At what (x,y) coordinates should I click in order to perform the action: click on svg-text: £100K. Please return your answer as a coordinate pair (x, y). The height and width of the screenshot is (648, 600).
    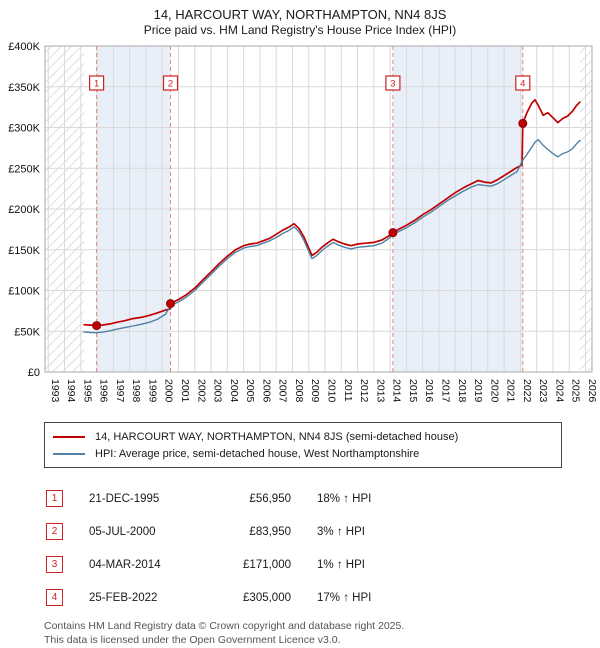
    Looking at the image, I should click on (24, 292).